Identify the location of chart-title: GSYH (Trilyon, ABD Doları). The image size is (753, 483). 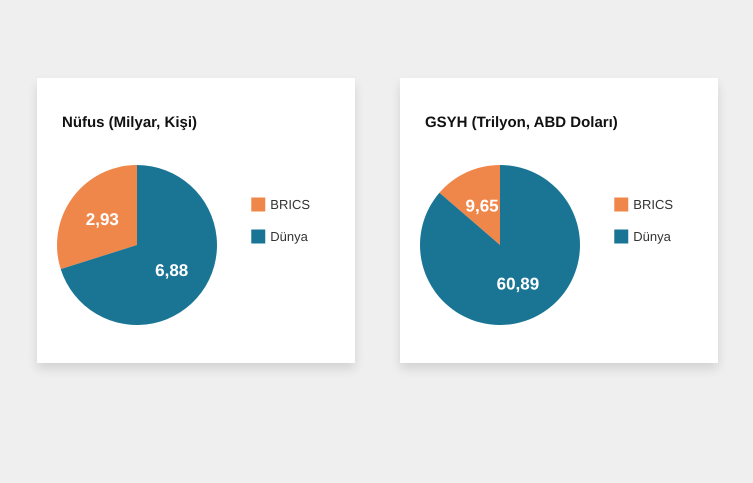
(521, 122).